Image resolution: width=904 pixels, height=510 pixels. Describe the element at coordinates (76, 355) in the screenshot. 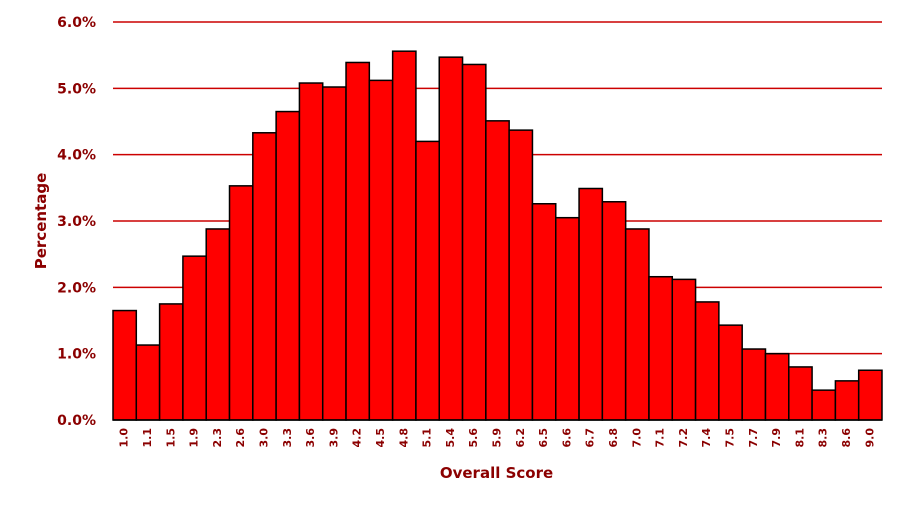

I see `y-tick-label: 1.0%` at that location.